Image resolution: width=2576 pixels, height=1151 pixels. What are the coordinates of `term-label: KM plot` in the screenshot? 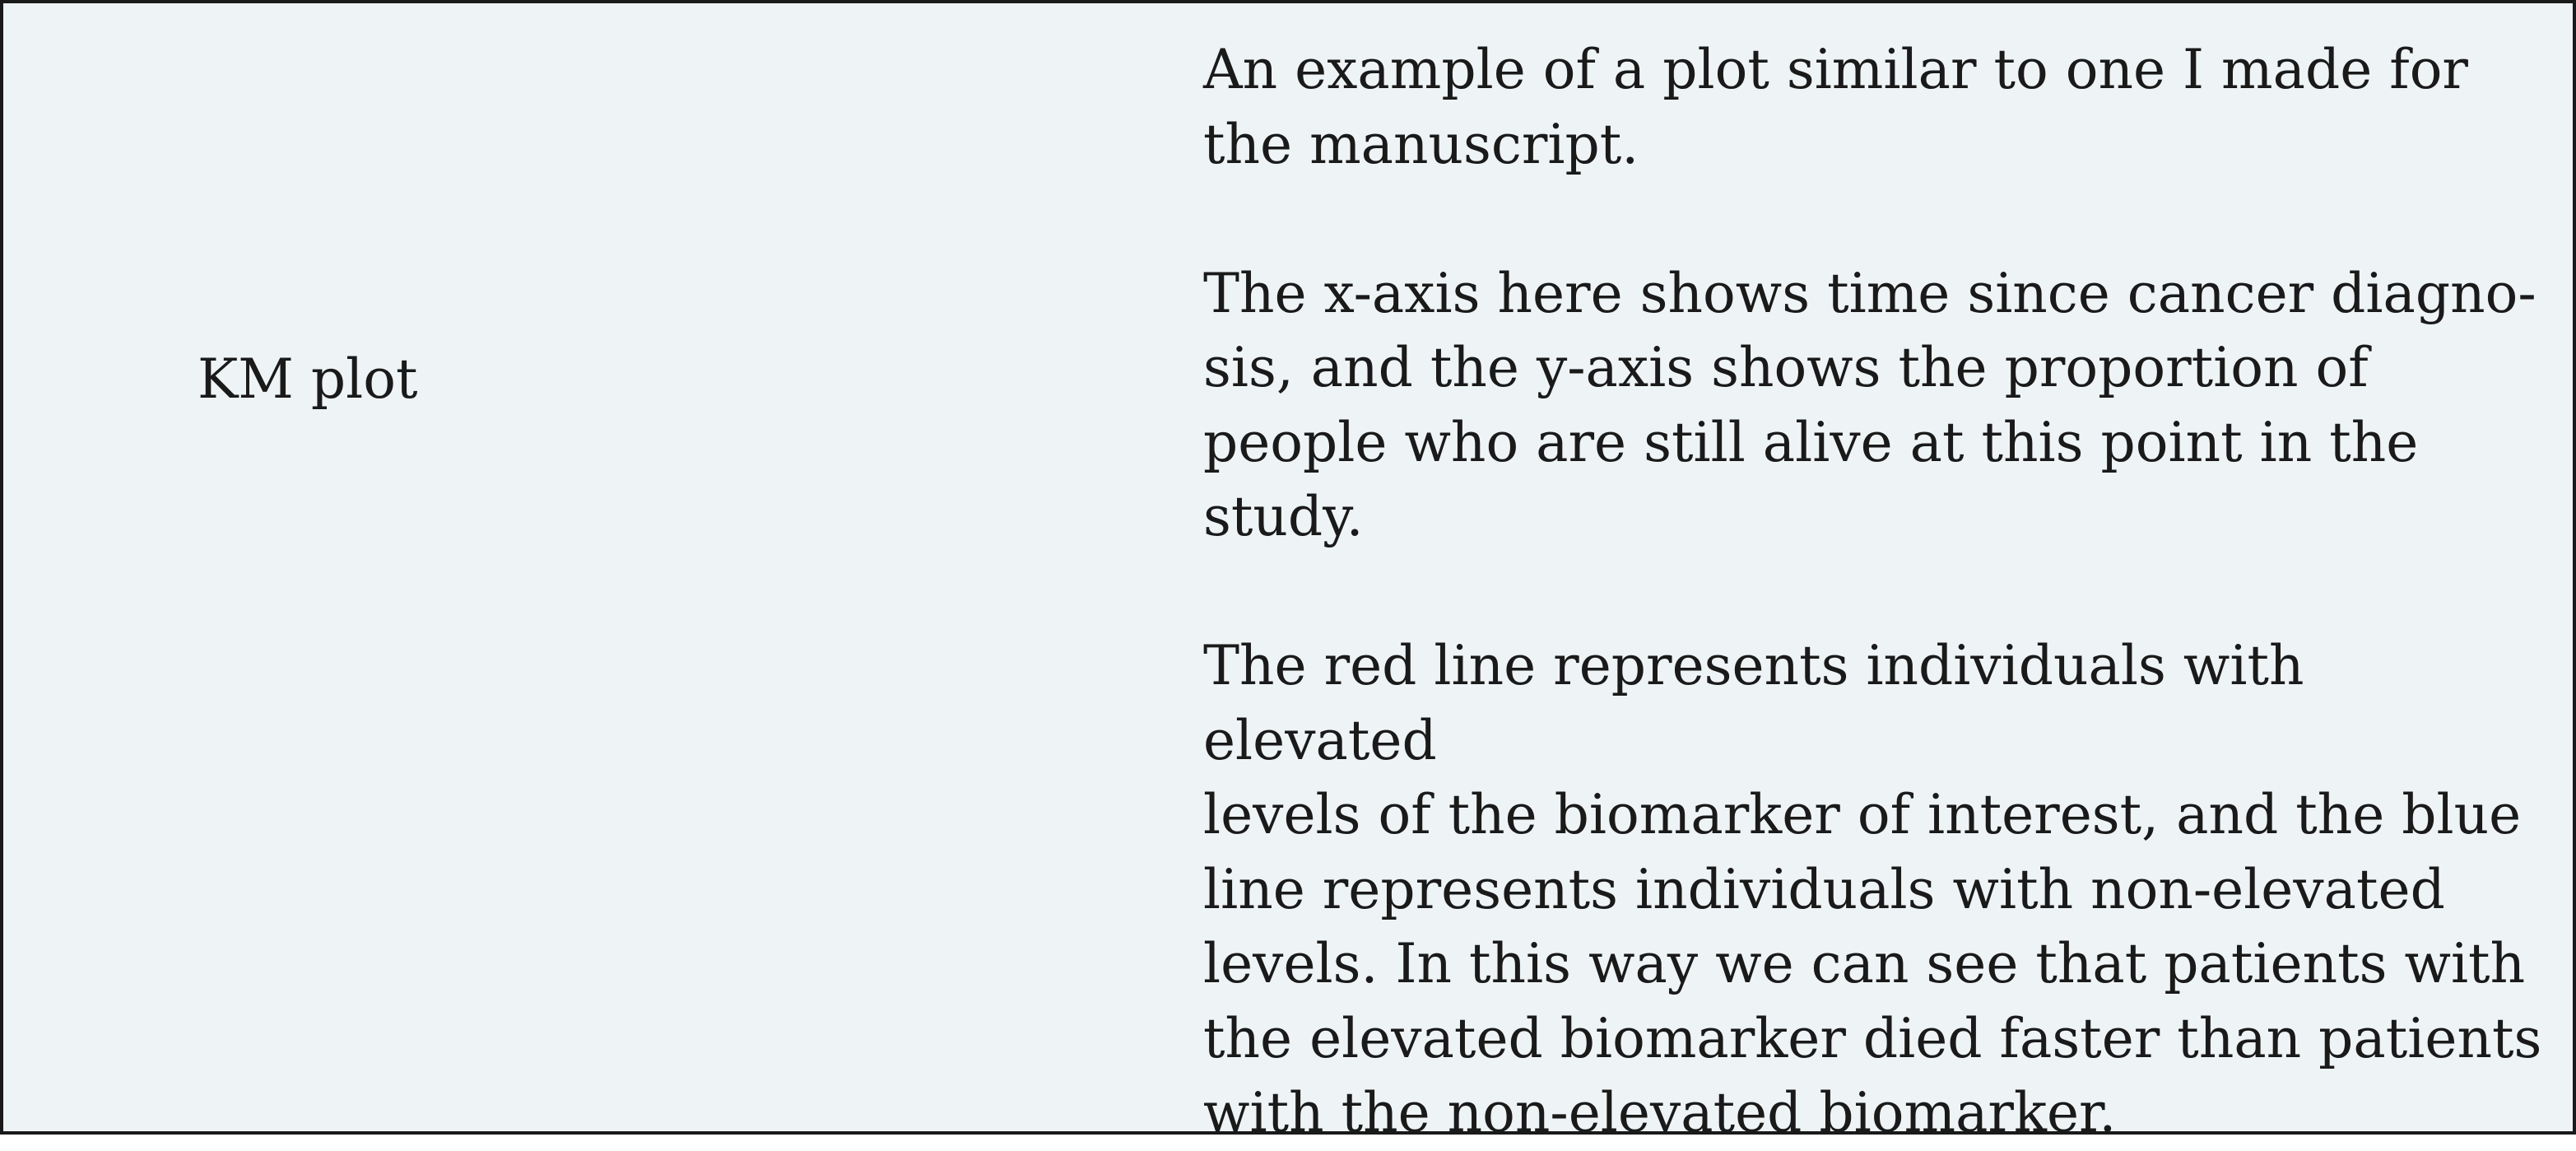 It's located at (308, 379).